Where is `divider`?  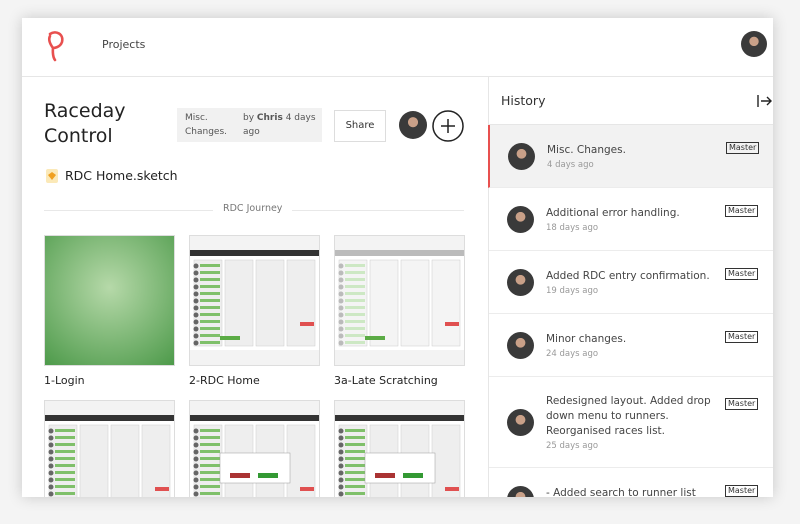 divider is located at coordinates (631, 124).